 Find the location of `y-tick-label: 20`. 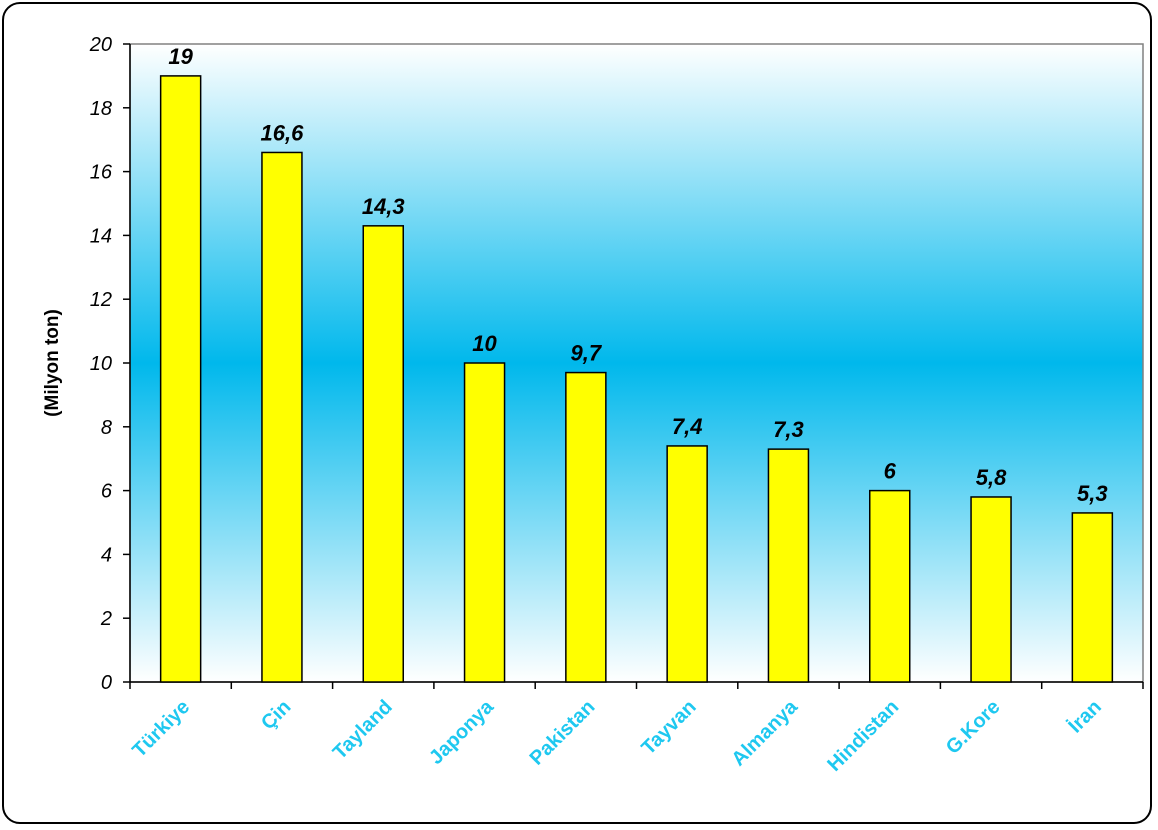

y-tick-label: 20 is located at coordinates (100, 45).